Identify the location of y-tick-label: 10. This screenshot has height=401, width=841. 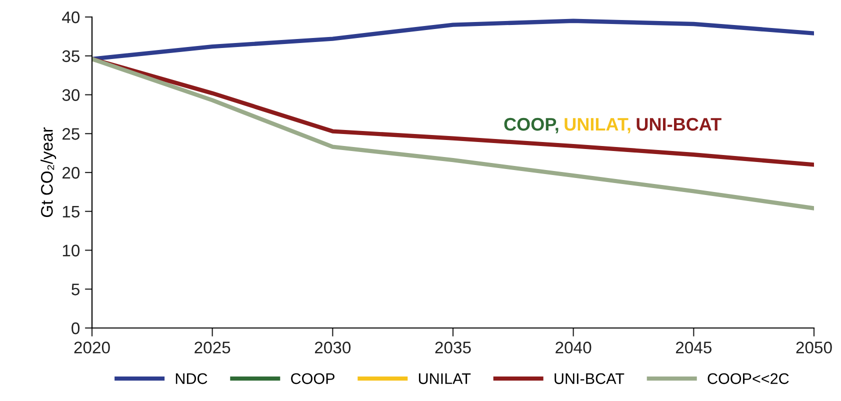
(71, 250).